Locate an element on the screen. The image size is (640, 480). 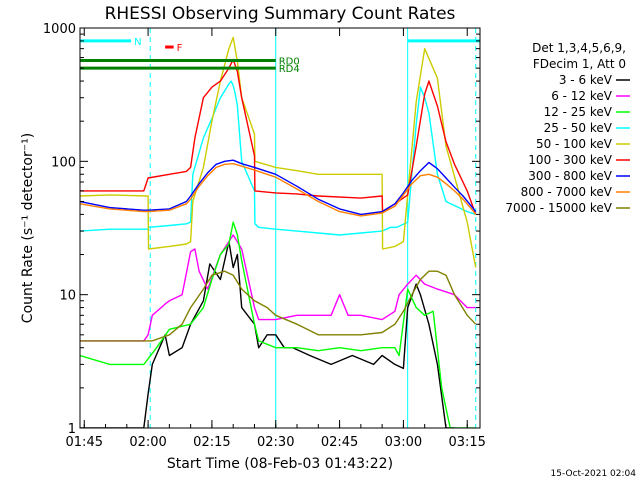
x-tick-label: 03:15 is located at coordinates (466, 442).